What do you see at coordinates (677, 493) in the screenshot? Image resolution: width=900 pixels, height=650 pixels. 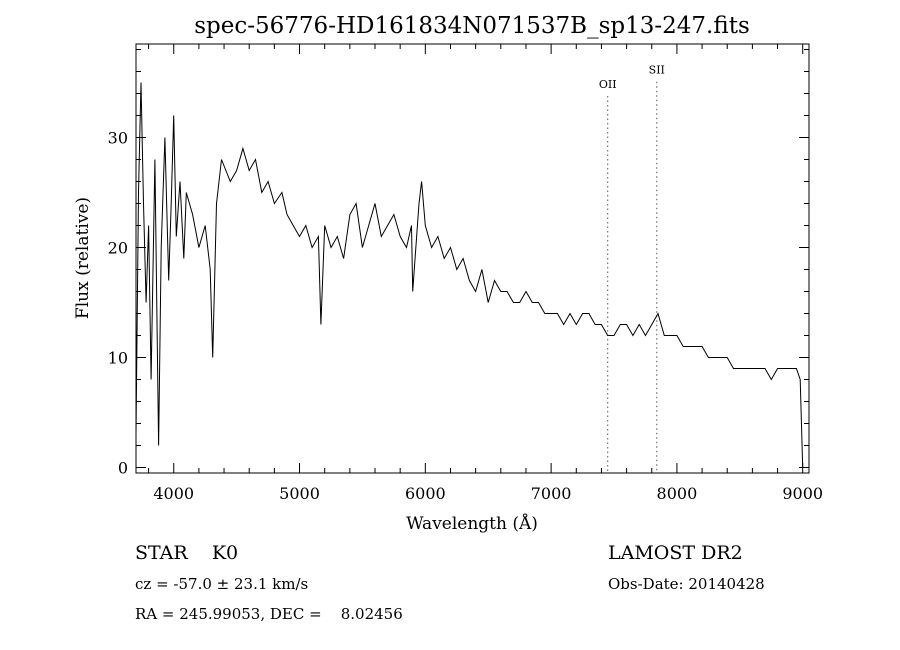 I see `x-tick-label: 8000` at bounding box center [677, 493].